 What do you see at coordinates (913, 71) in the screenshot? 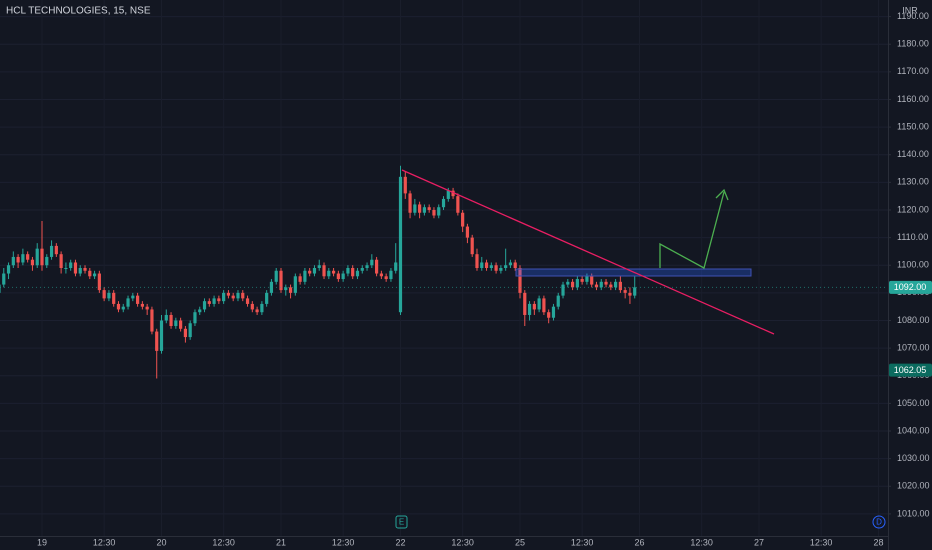
I see `y-tick-label: 1170.00` at bounding box center [913, 71].